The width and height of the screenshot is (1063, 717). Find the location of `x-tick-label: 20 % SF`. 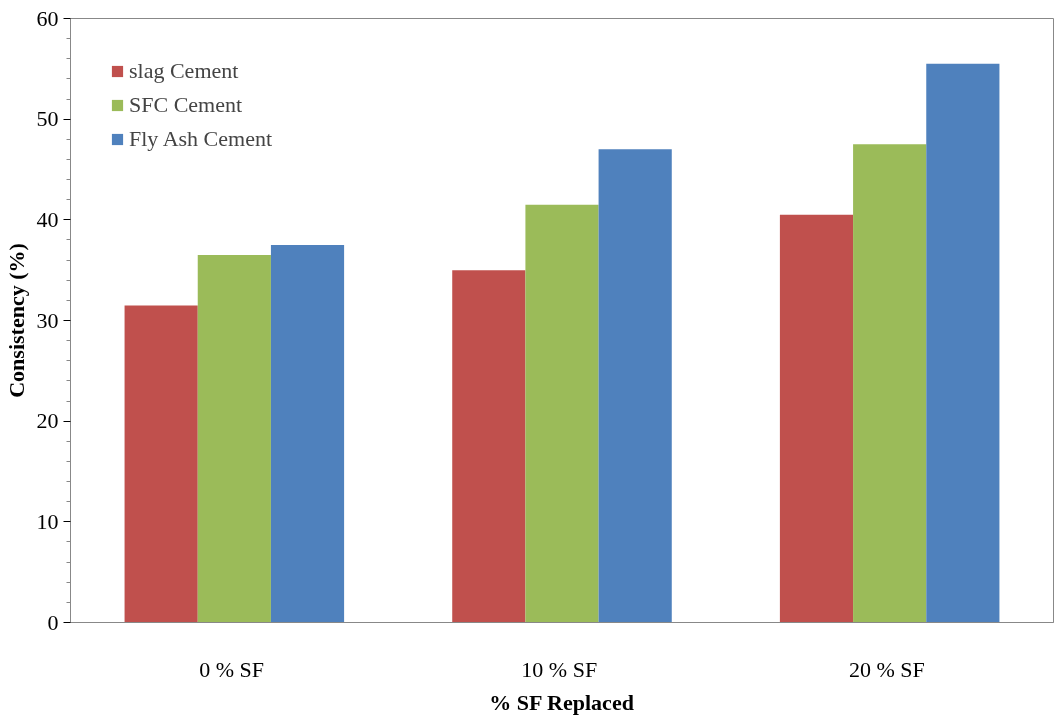

x-tick-label: 20 % SF is located at coordinates (887, 669).